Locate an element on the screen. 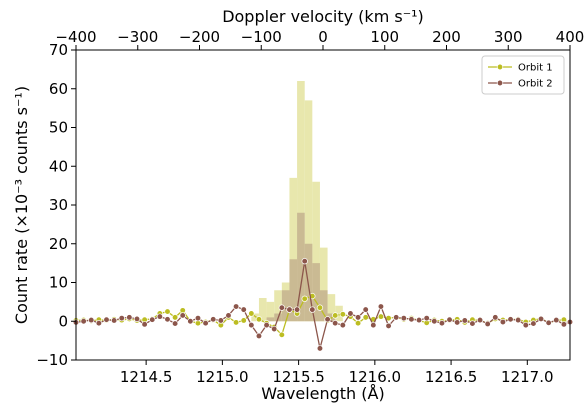 This screenshot has height=405, width=587. y-tick-label: −10 is located at coordinates (52, 360).